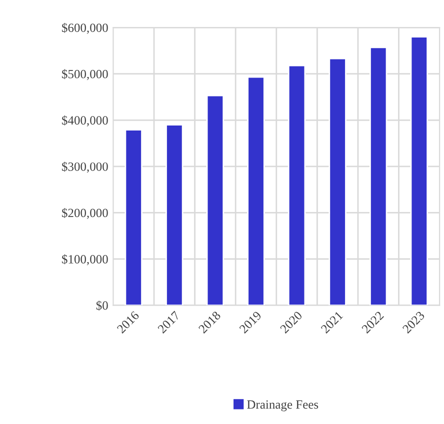 This screenshot has width=444, height=424. Describe the element at coordinates (102, 305) in the screenshot. I see `y-tick-label: $0` at that location.